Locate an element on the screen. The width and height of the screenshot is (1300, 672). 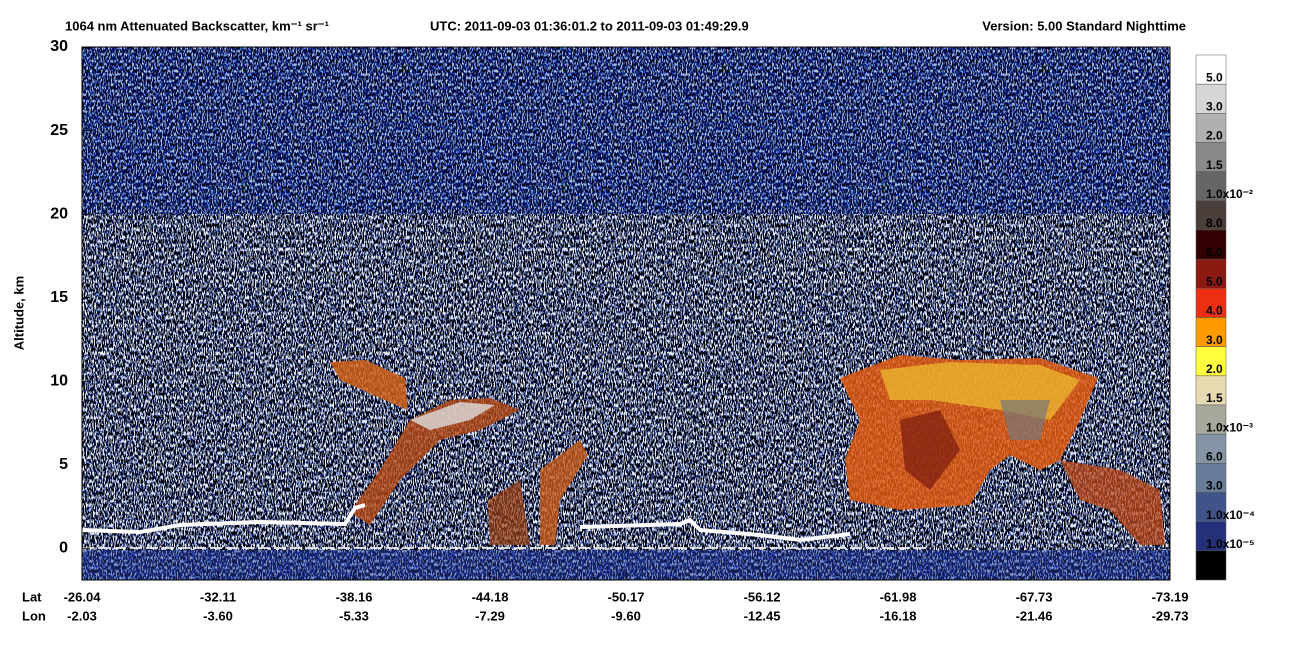
x-row-label: Lat is located at coordinates (32, 596).